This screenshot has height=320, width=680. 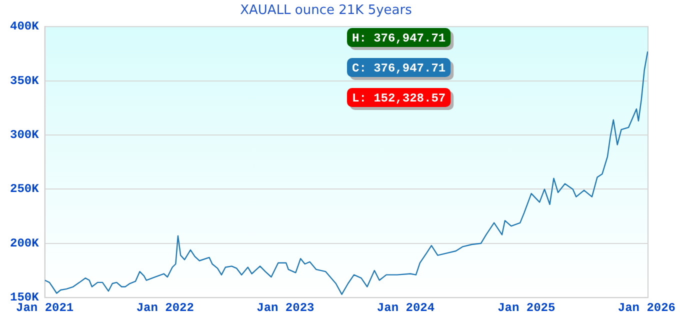 I want to click on annotation: C: 376,947.71, so click(x=399, y=69).